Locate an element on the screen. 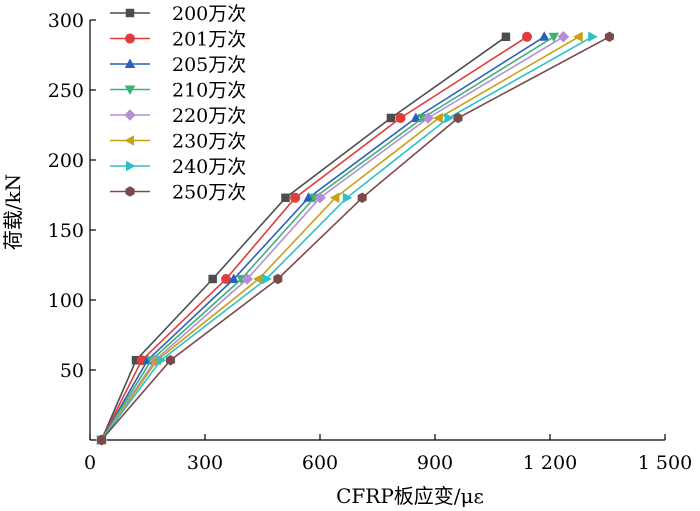 The width and height of the screenshot is (700, 511). legend-entry: 200万次 is located at coordinates (178, 14).